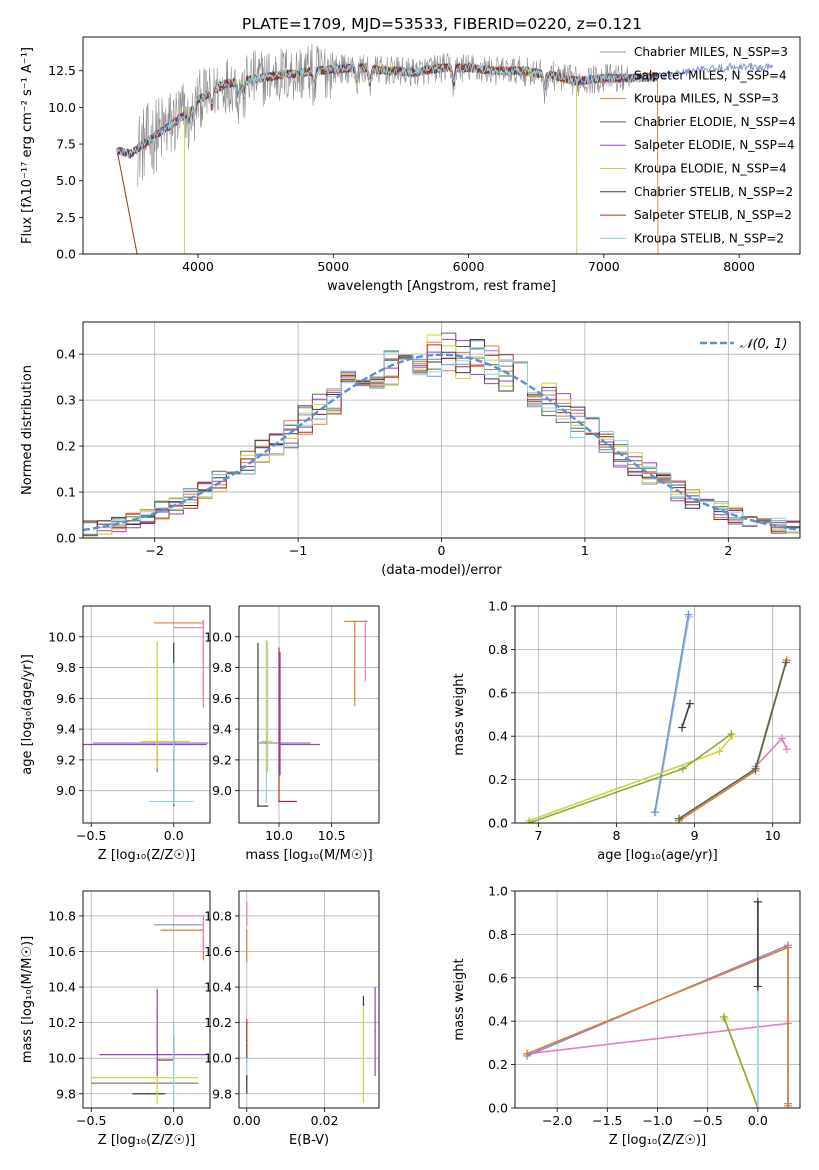 The width and height of the screenshot is (819, 1170). What do you see at coordinates (27, 714) in the screenshot?
I see `y-axis-label: age [log₁₀(age/yr)]` at bounding box center [27, 714].